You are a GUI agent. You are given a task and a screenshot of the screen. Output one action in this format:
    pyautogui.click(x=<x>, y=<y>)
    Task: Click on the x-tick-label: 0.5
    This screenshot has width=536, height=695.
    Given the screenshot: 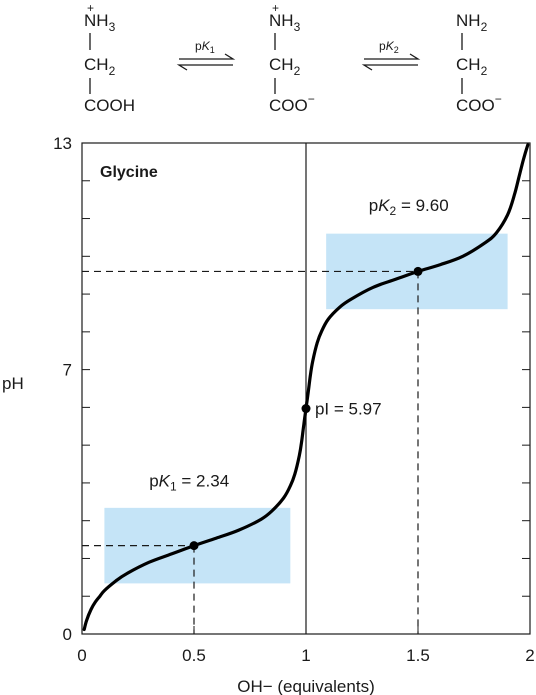 What is the action you would take?
    pyautogui.click(x=194, y=655)
    